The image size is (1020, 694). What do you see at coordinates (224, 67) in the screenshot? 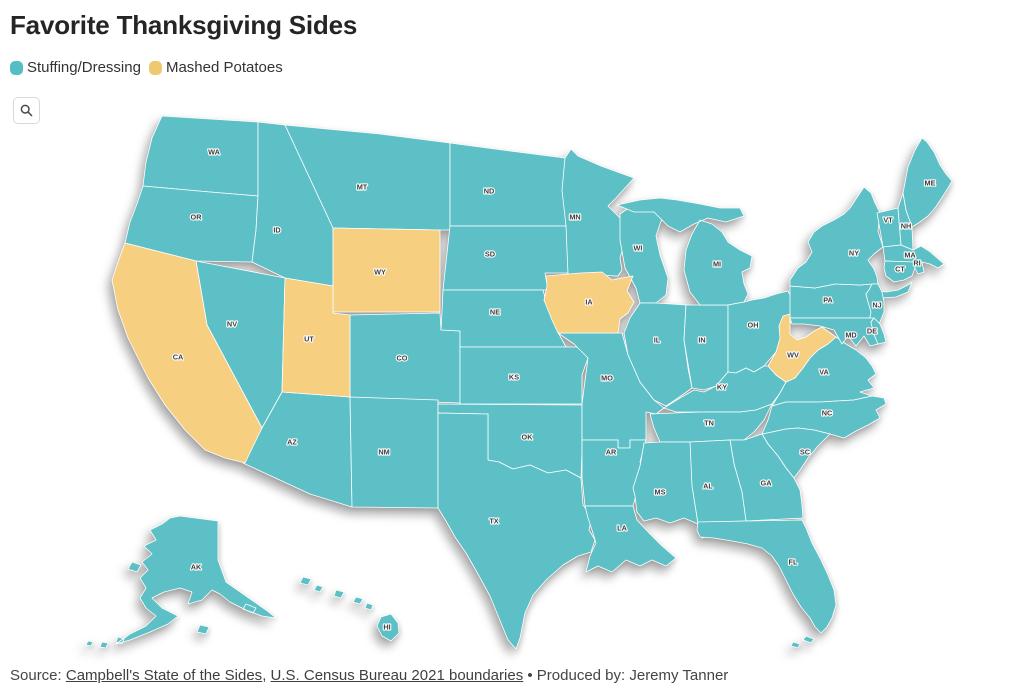
I see `legend-label-mashed: Mashed Potatoes` at bounding box center [224, 67].